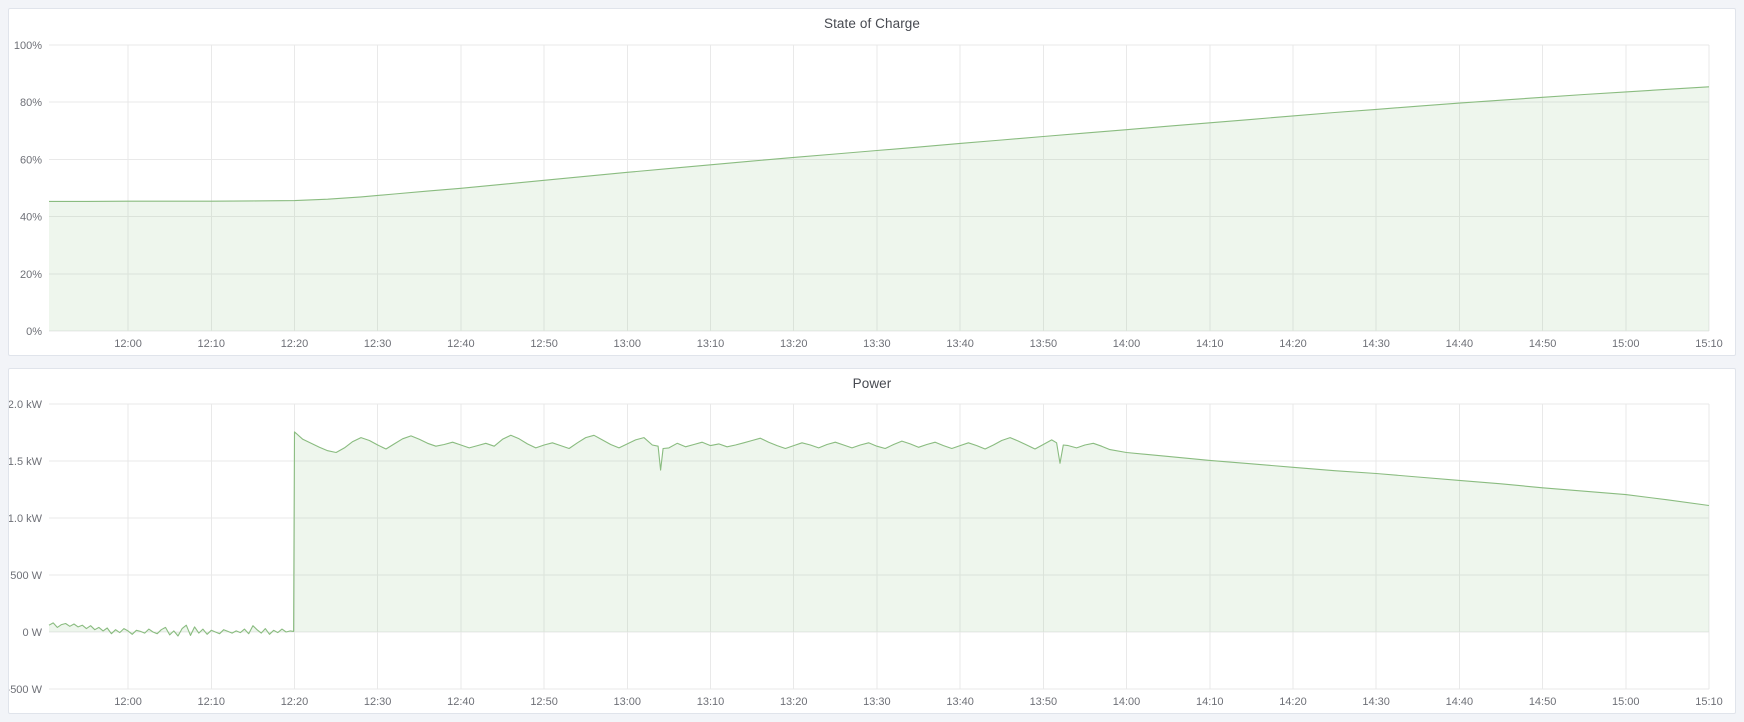 The width and height of the screenshot is (1744, 722). What do you see at coordinates (26, 519) in the screenshot?
I see `y-axis-tick-label: 1.0 kW` at bounding box center [26, 519].